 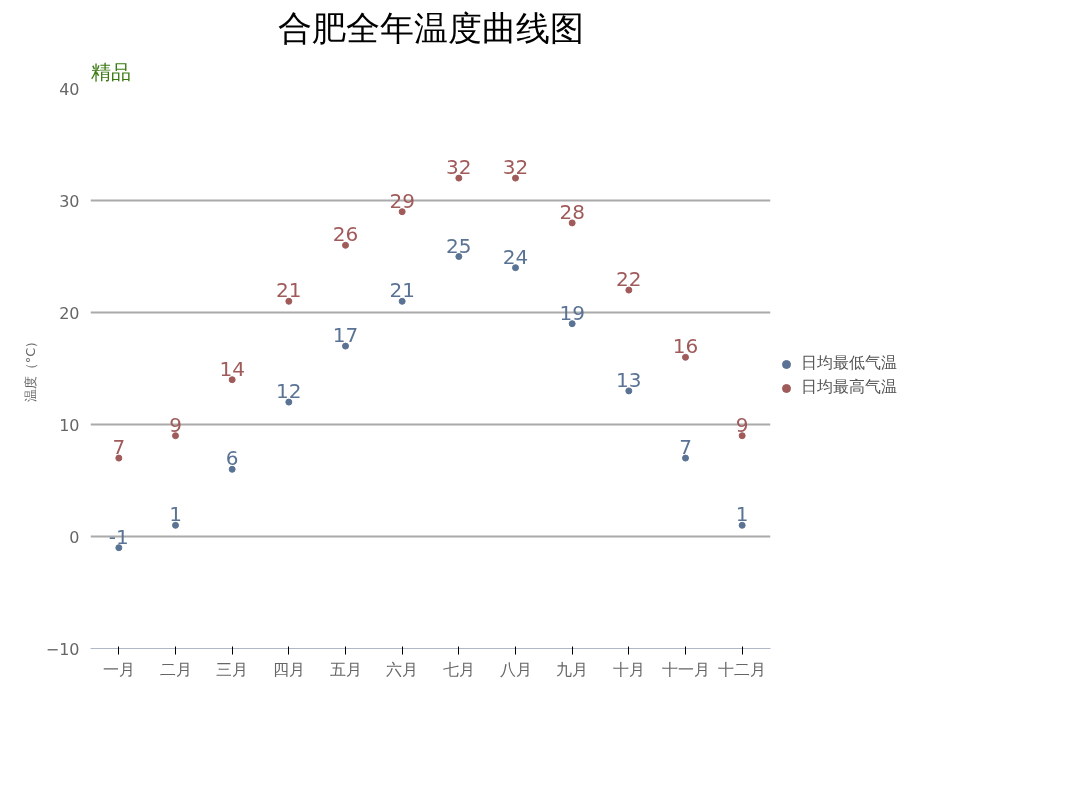 What do you see at coordinates (572, 312) in the screenshot?
I see `data-label: 19` at bounding box center [572, 312].